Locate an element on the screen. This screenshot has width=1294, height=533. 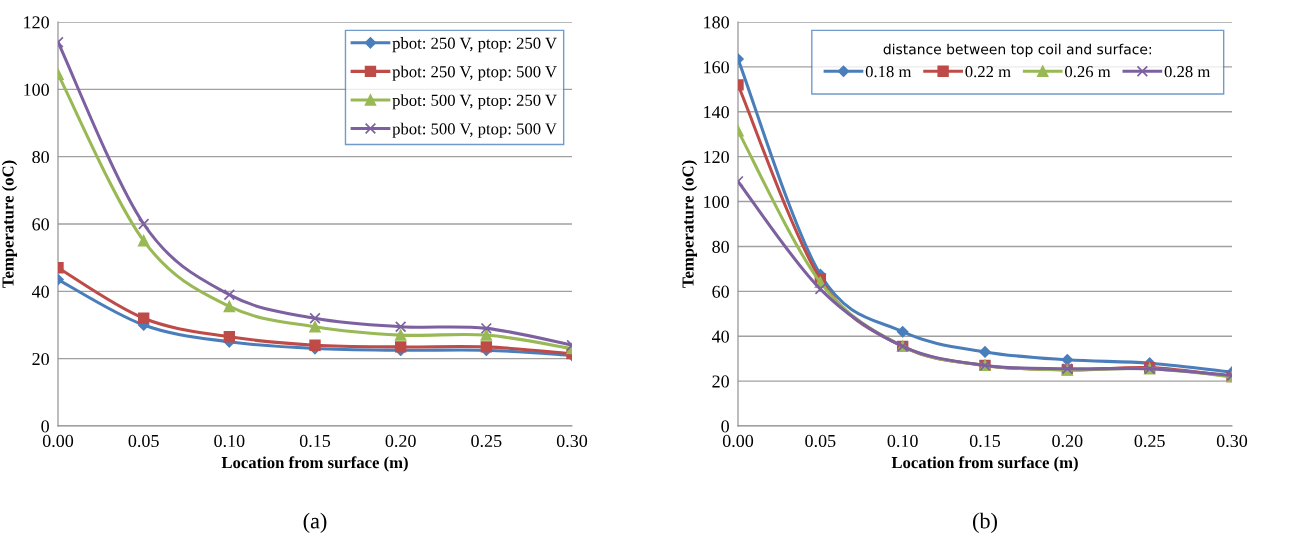
legend-label: pbot: 250 V, ptop: 250 V is located at coordinates (474, 45).